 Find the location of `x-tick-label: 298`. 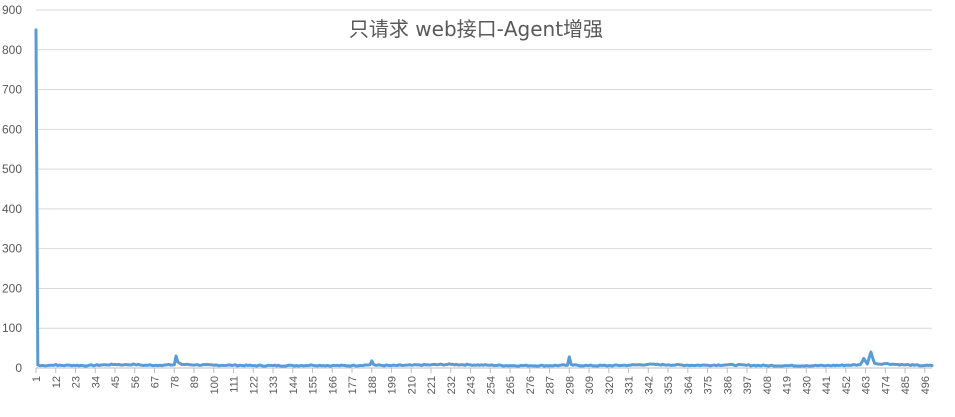

x-tick-label: 298 is located at coordinates (570, 385).